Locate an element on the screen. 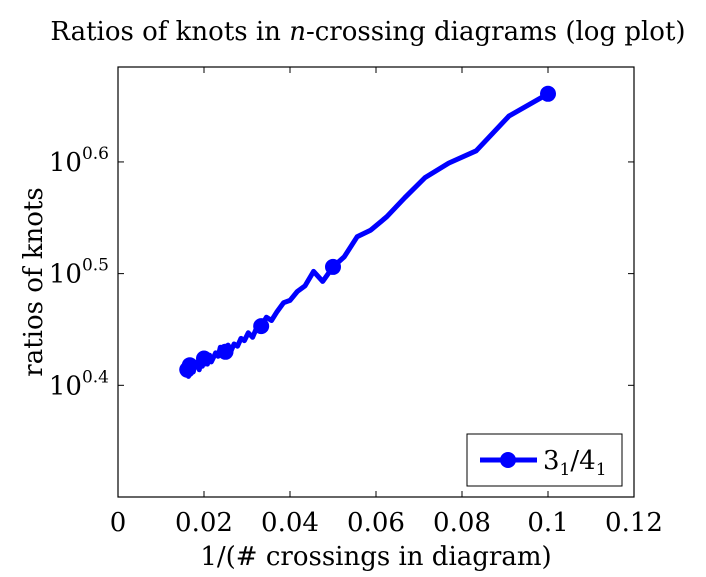 This screenshot has width=706, height=577. chart-title-suffix: -crossing diagrams (log plot) is located at coordinates (496, 32).